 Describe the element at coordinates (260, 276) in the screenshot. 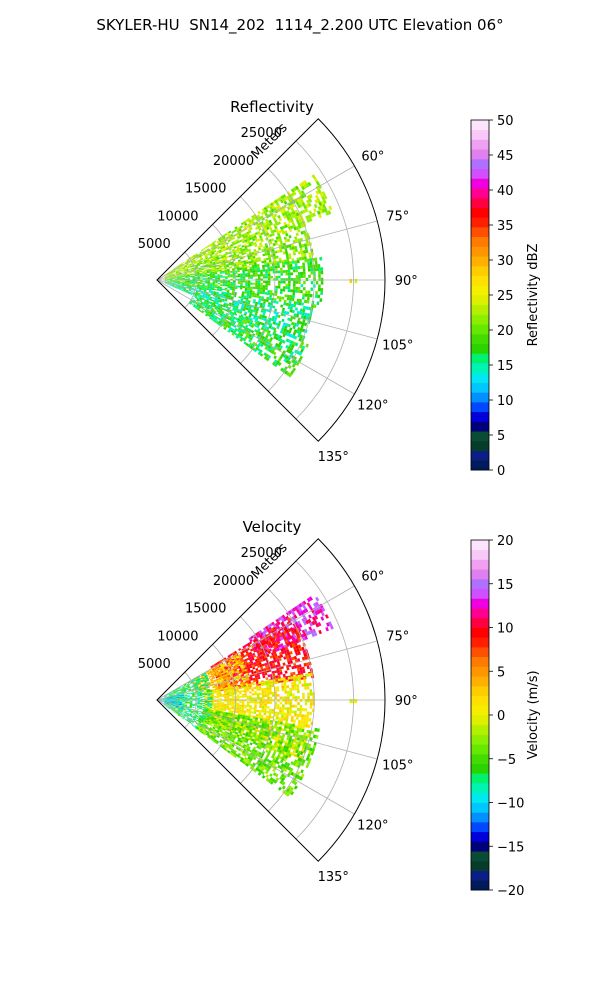

I see `reflectivity-echo-field` at that location.